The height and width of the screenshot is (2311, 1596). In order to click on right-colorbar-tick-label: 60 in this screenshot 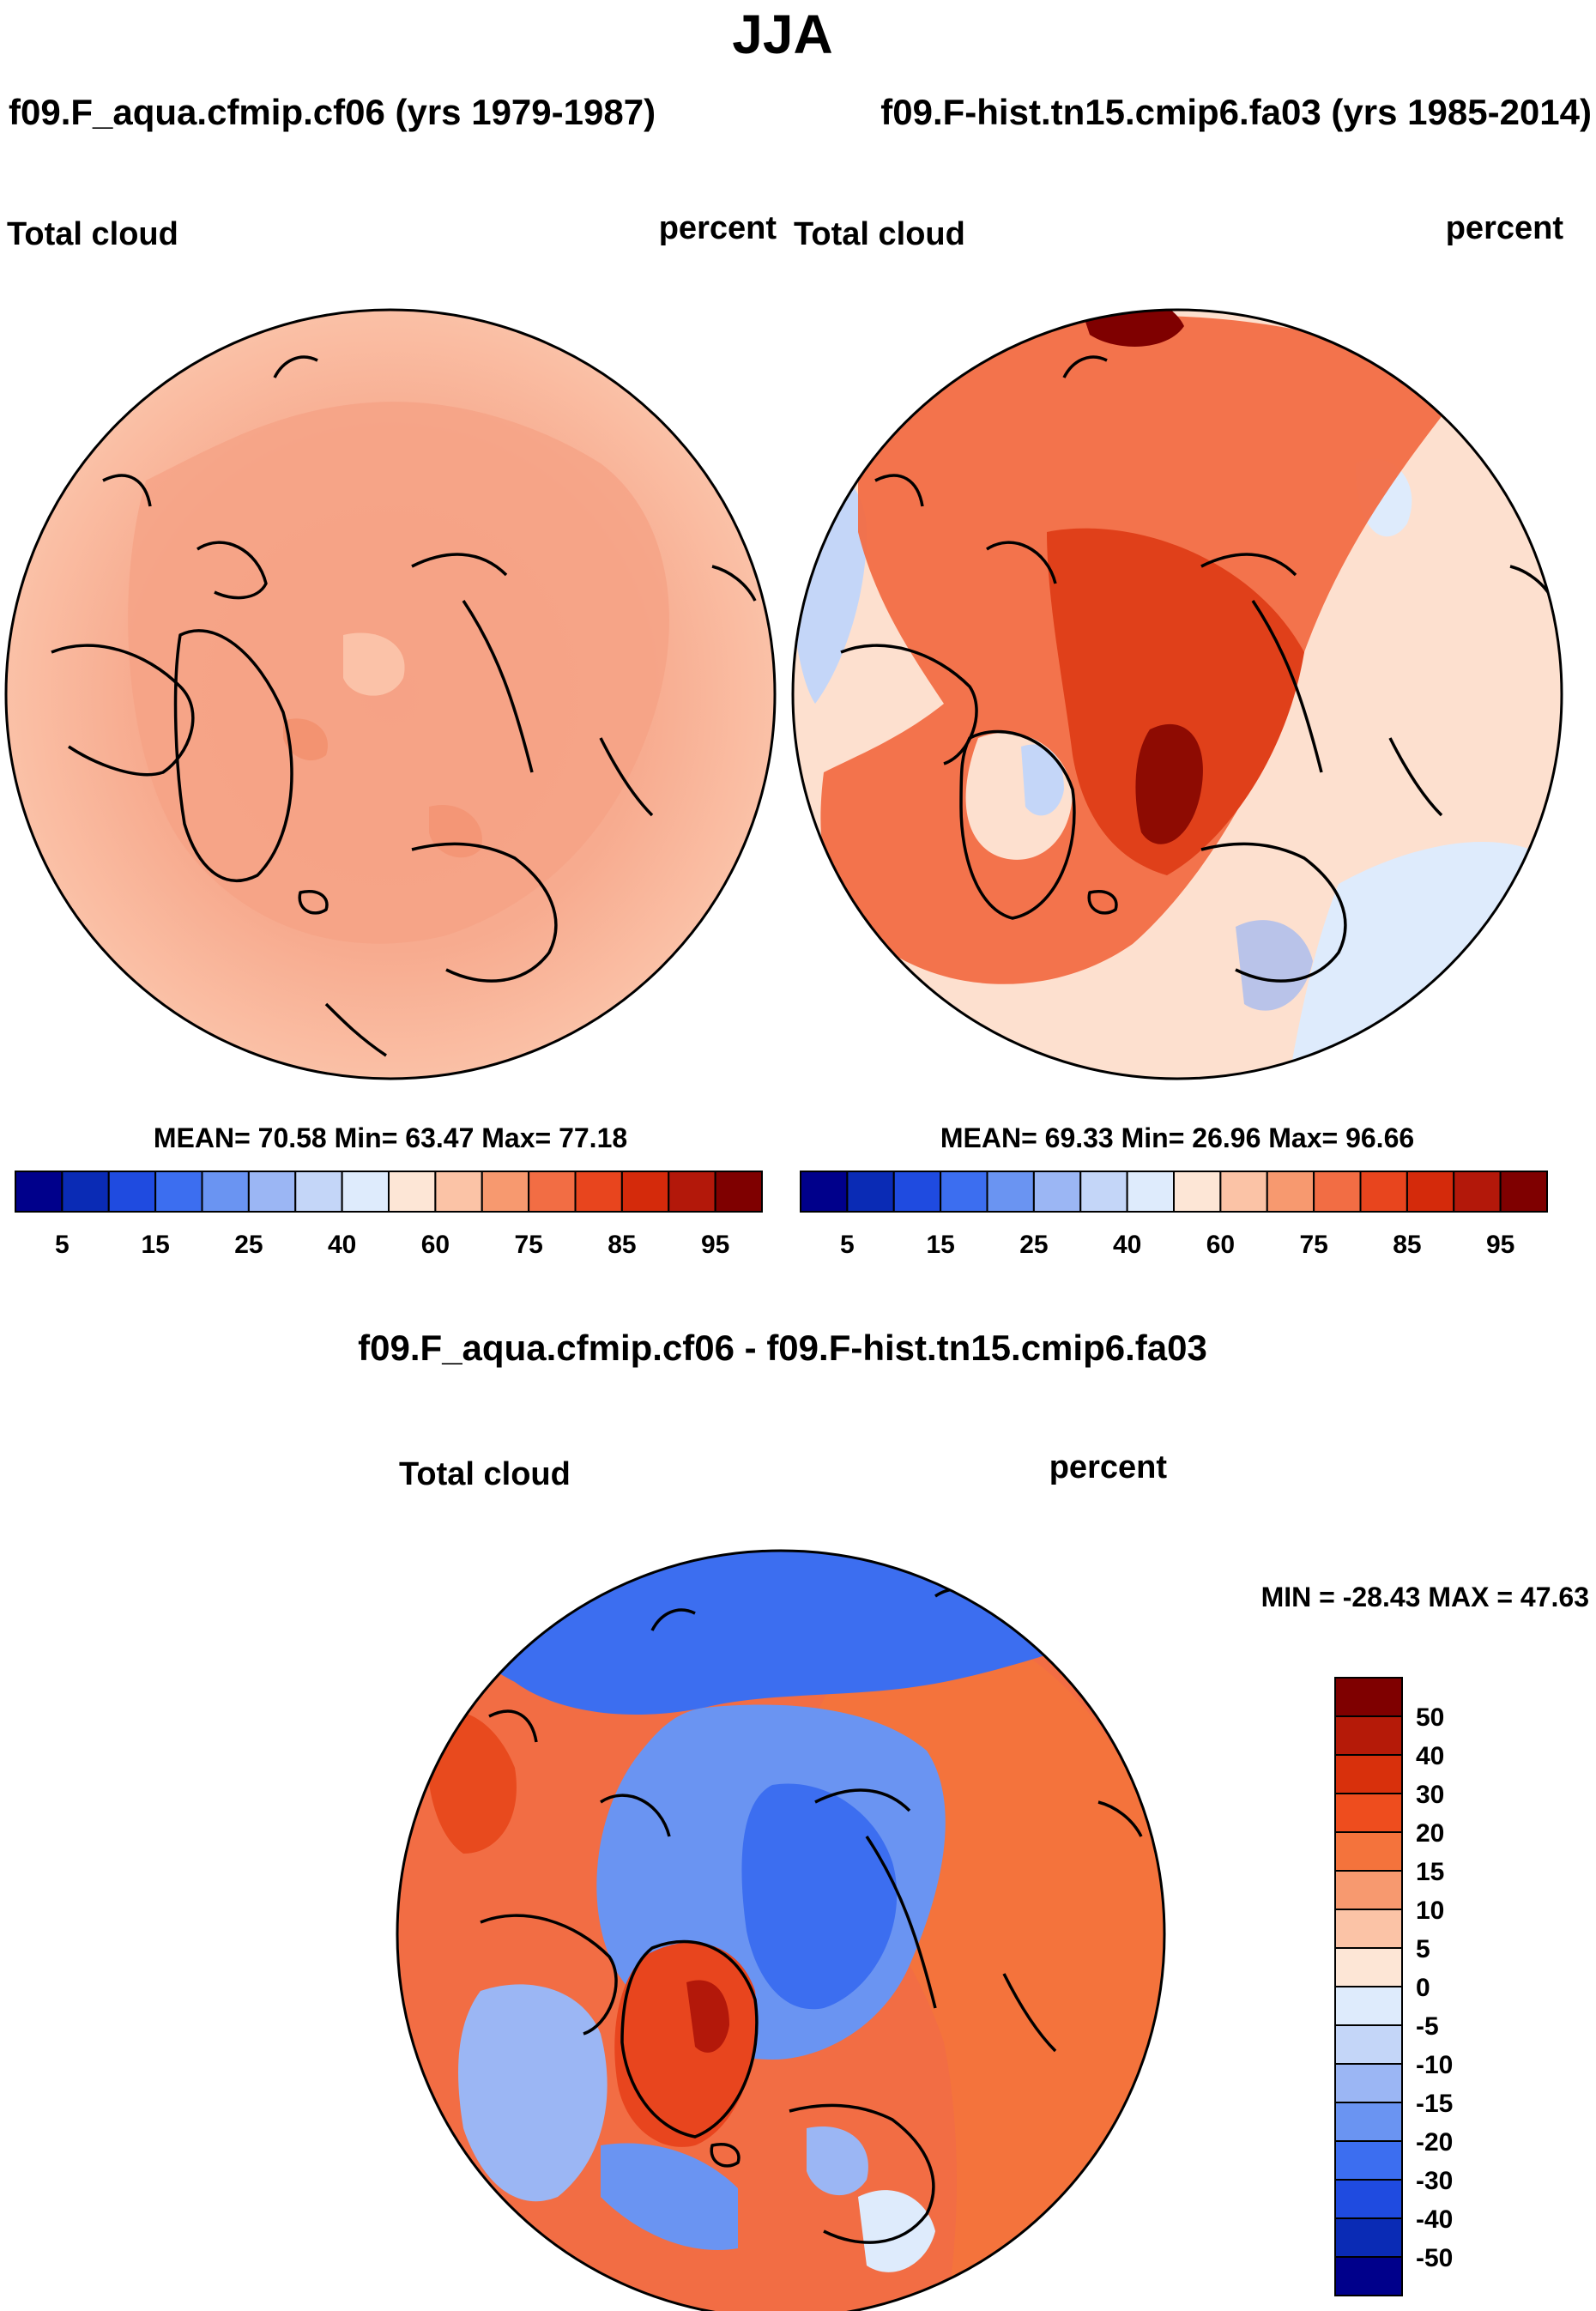, I will do `click(1220, 1245)`.